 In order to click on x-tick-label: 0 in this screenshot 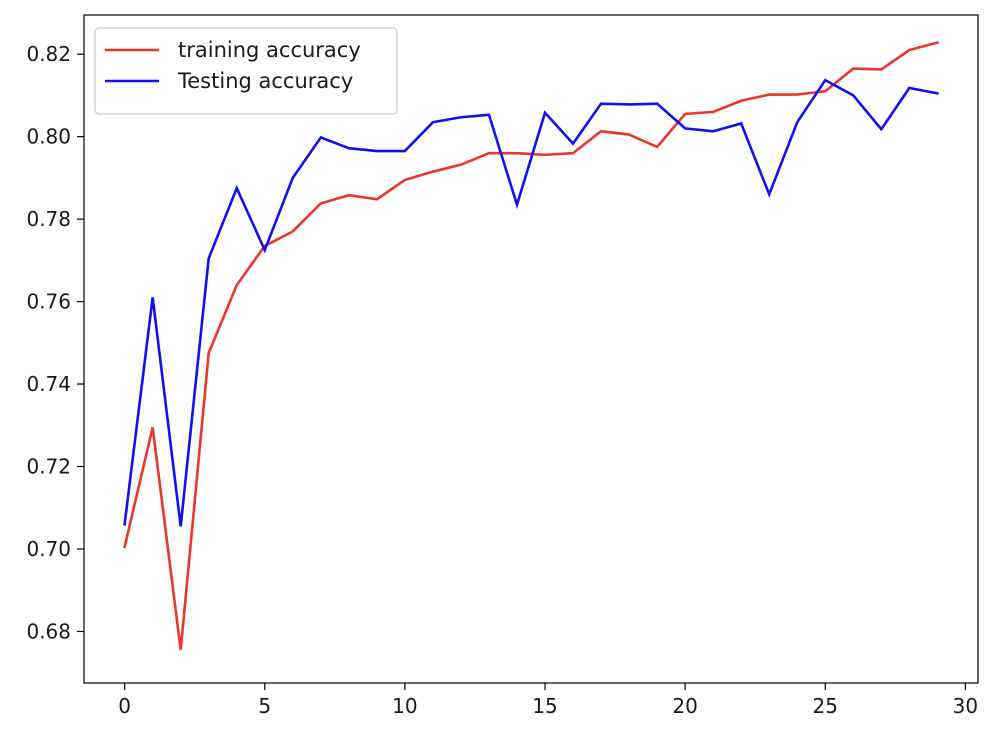, I will do `click(124, 706)`.